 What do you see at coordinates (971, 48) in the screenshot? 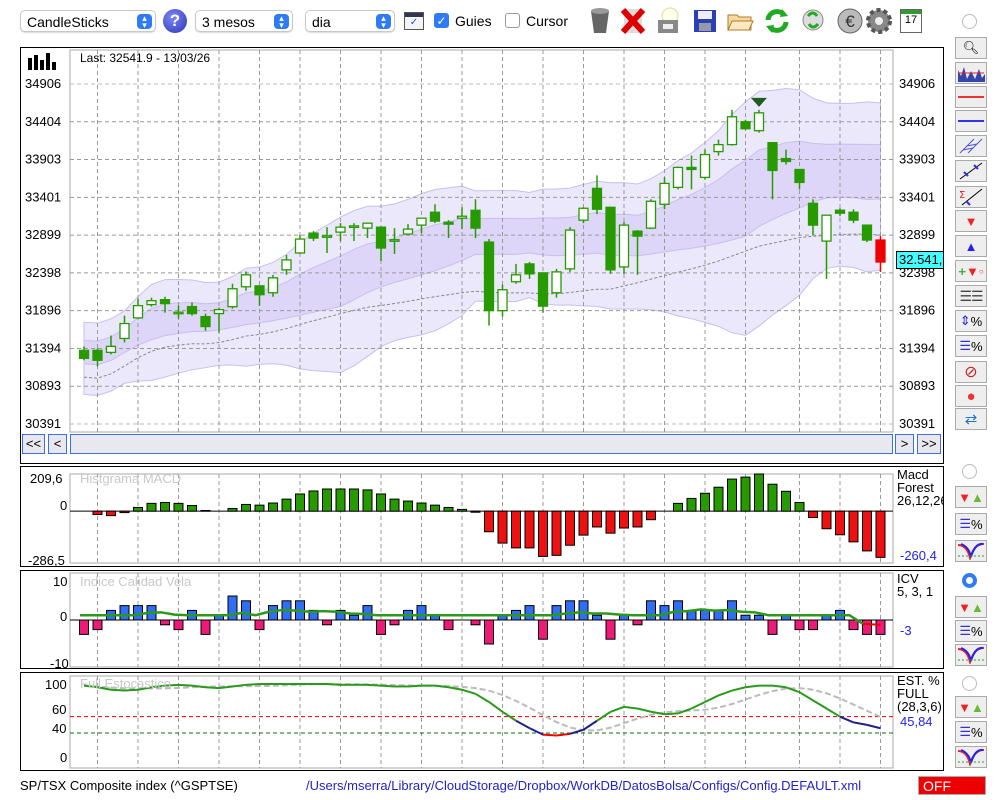
I see `zoom-button: 🔍︎` at bounding box center [971, 48].